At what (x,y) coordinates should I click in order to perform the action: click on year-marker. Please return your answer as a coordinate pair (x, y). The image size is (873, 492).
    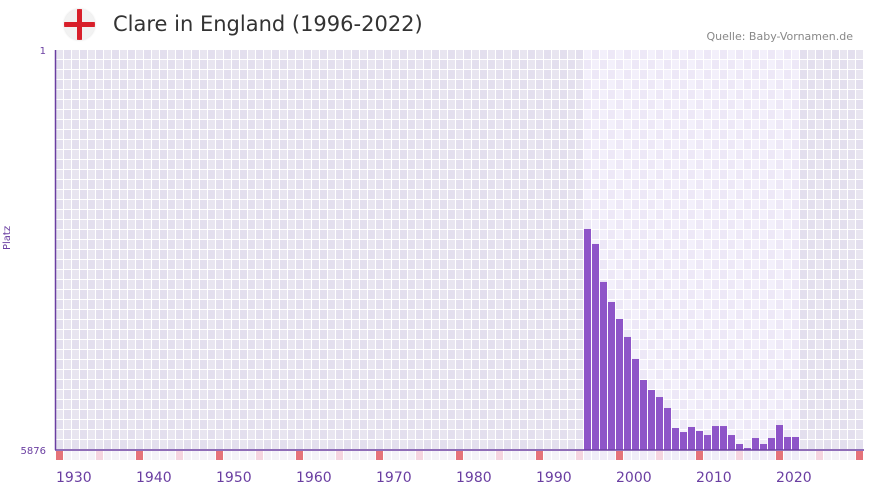
    Looking at the image, I should click on (331, 455).